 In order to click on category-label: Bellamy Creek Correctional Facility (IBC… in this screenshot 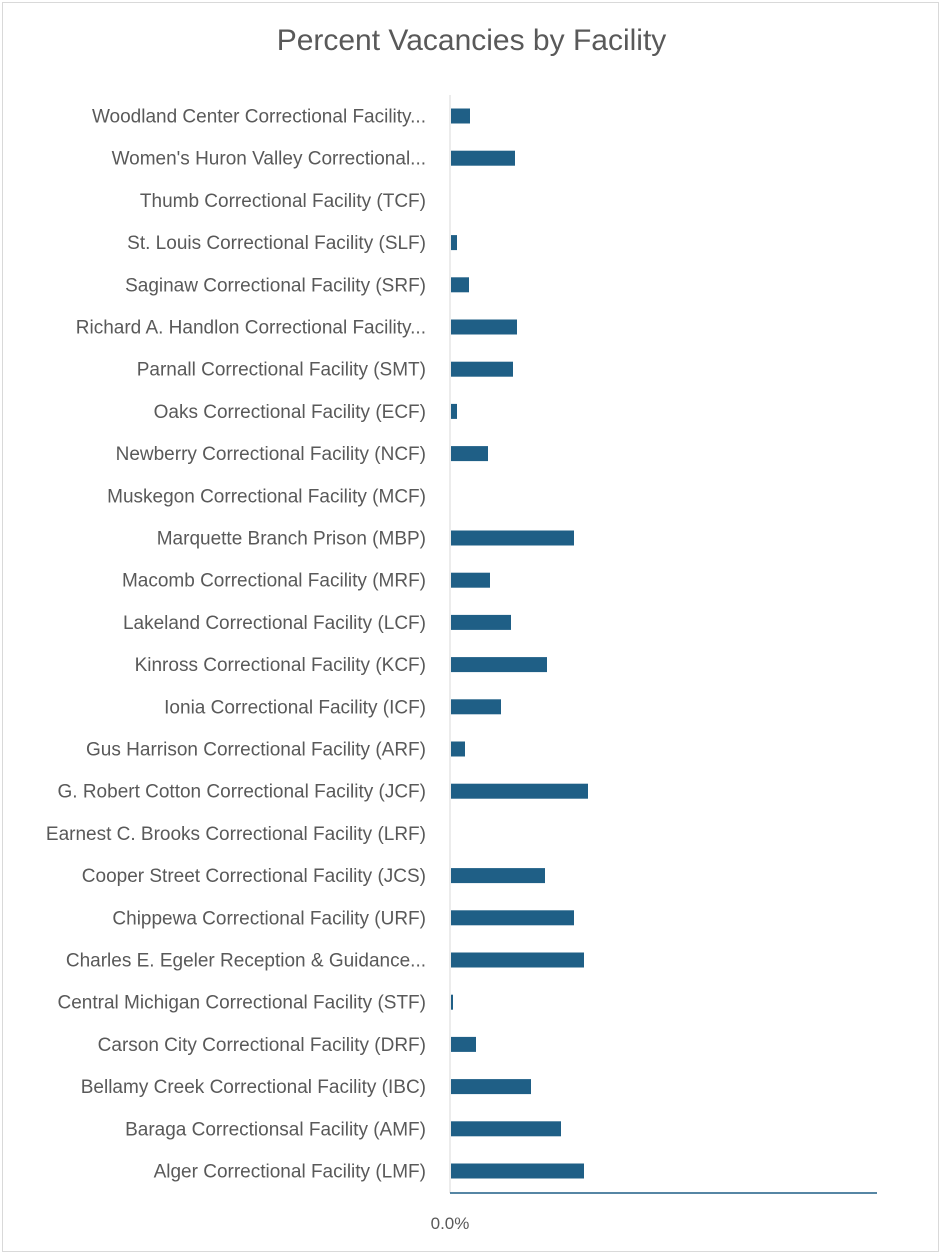, I will do `click(253, 1087)`.